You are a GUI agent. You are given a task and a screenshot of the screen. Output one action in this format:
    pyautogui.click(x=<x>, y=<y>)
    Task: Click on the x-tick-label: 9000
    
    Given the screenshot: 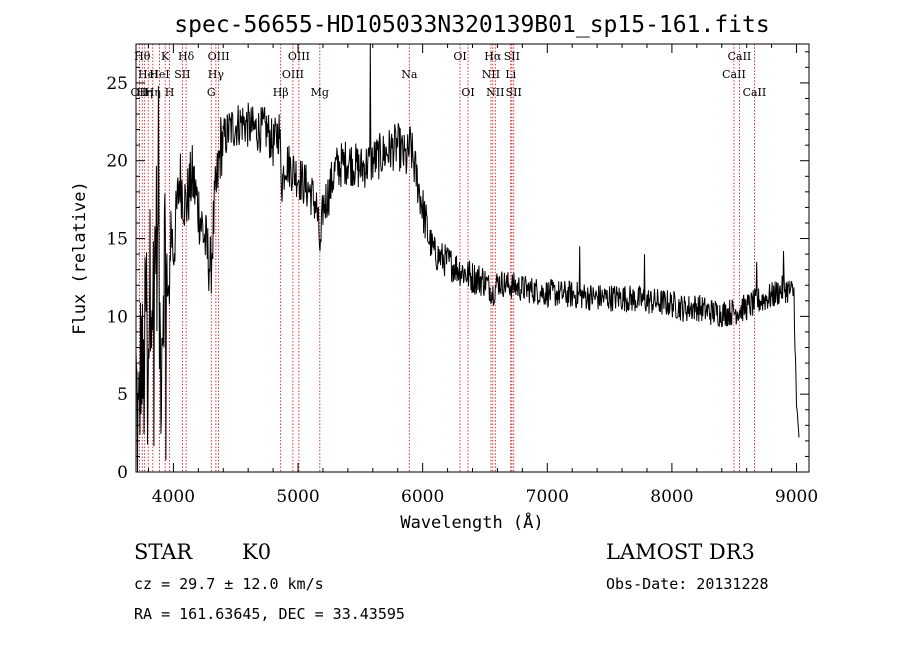 What is the action you would take?
    pyautogui.click(x=796, y=497)
    